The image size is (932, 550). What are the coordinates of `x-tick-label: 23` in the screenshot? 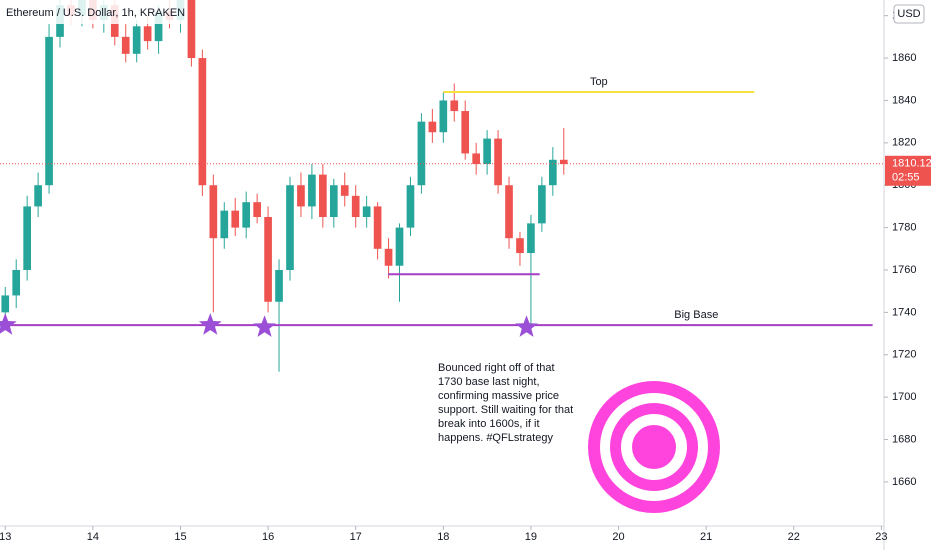 It's located at (881, 537).